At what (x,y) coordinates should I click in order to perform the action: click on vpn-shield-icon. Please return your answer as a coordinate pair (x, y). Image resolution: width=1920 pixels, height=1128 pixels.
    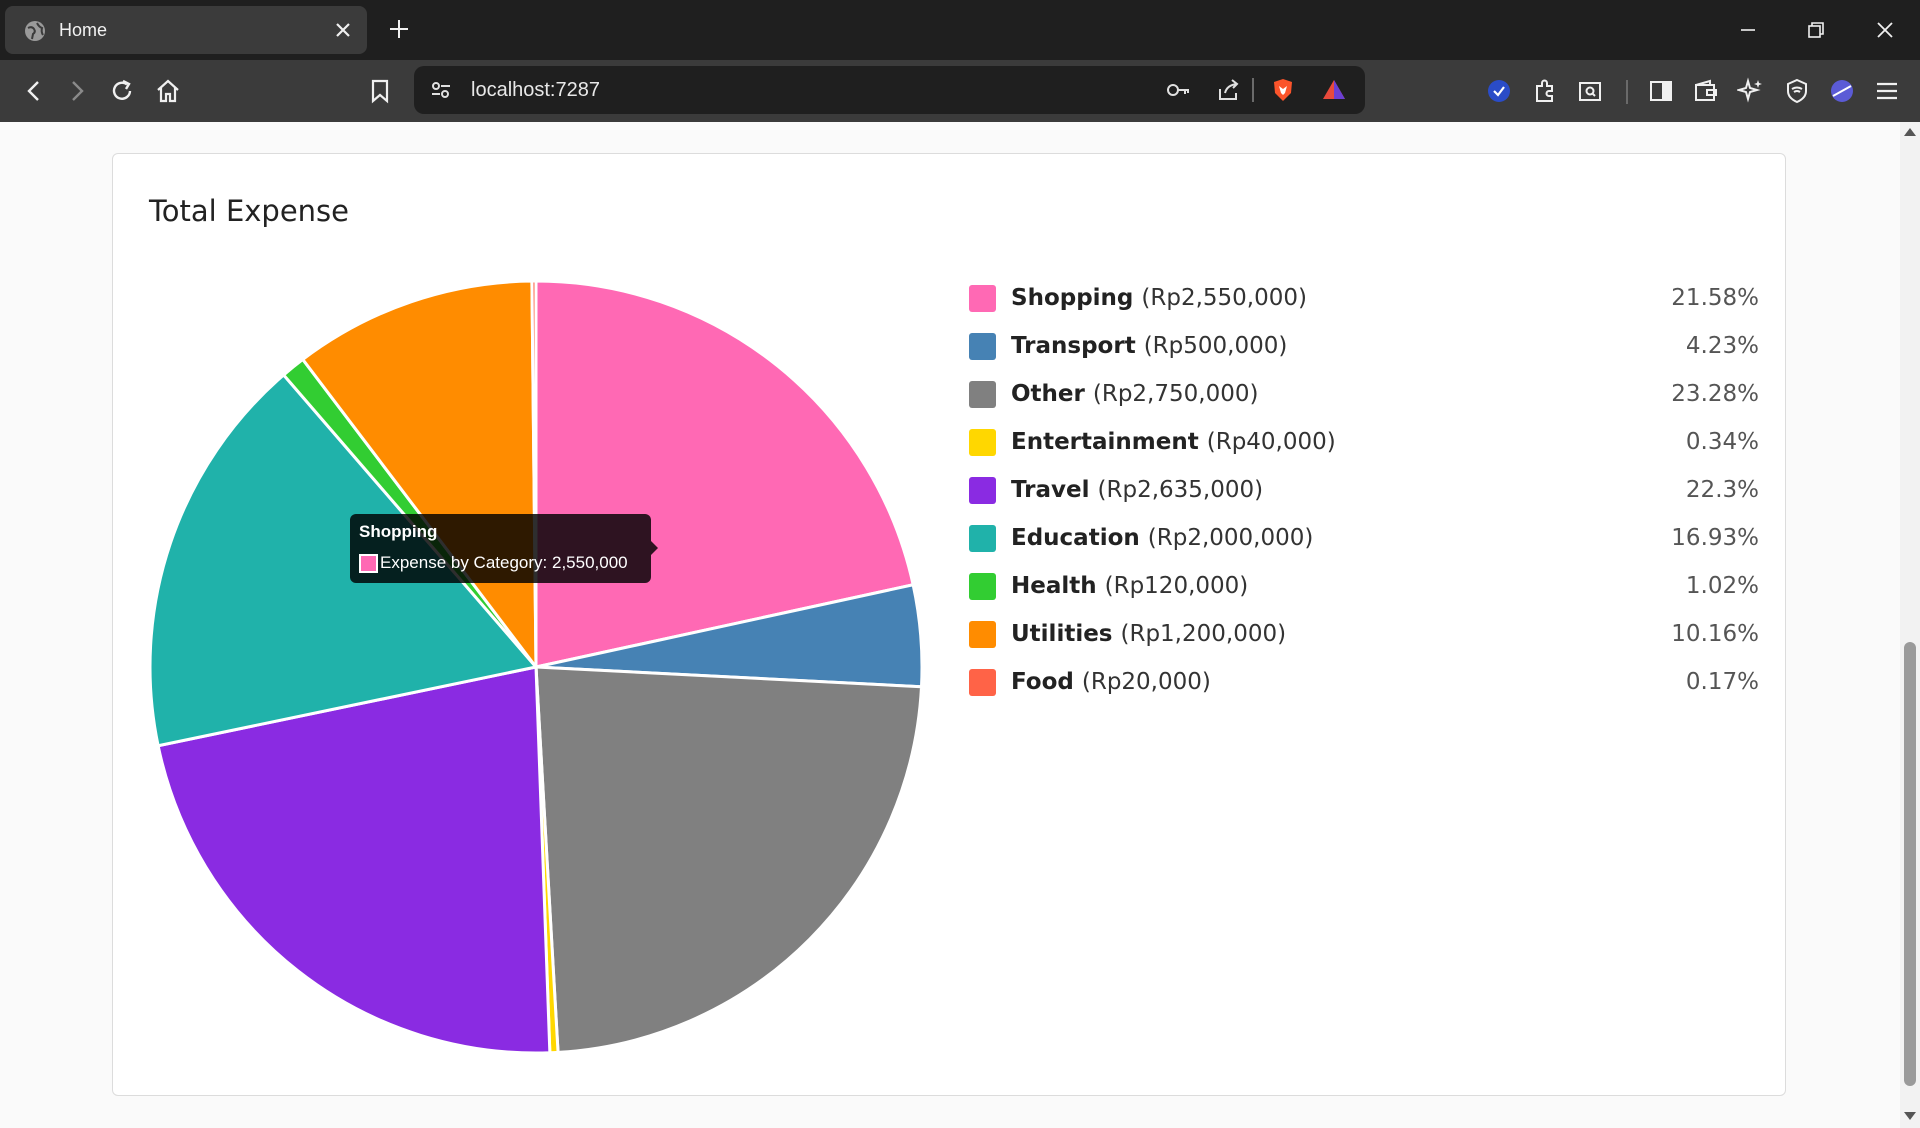
    Looking at the image, I should click on (1797, 91).